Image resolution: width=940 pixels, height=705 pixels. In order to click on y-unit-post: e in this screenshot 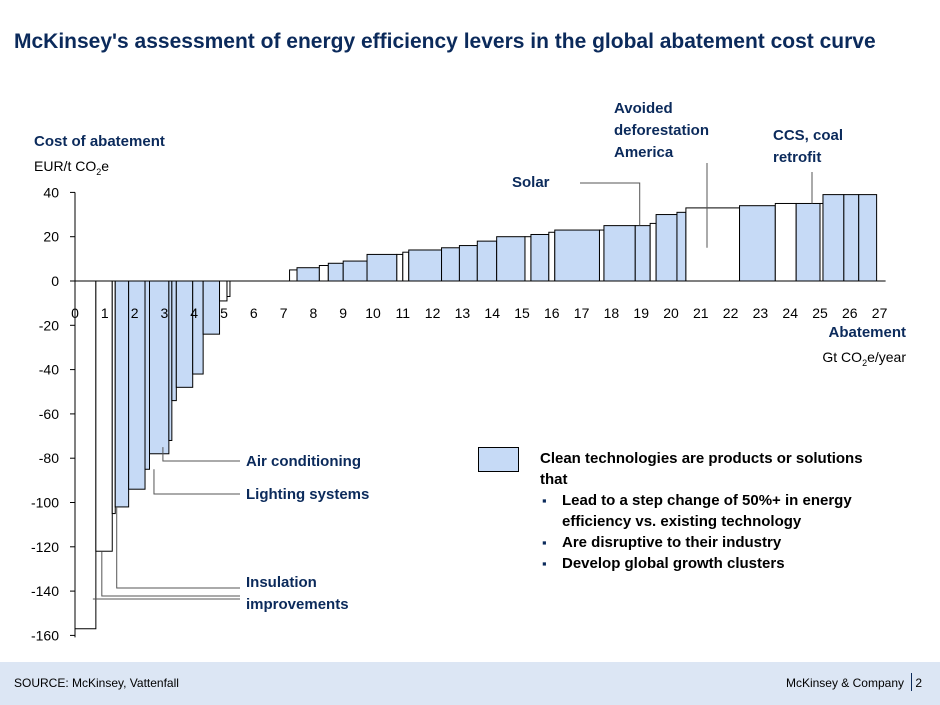, I will do `click(105, 166)`.